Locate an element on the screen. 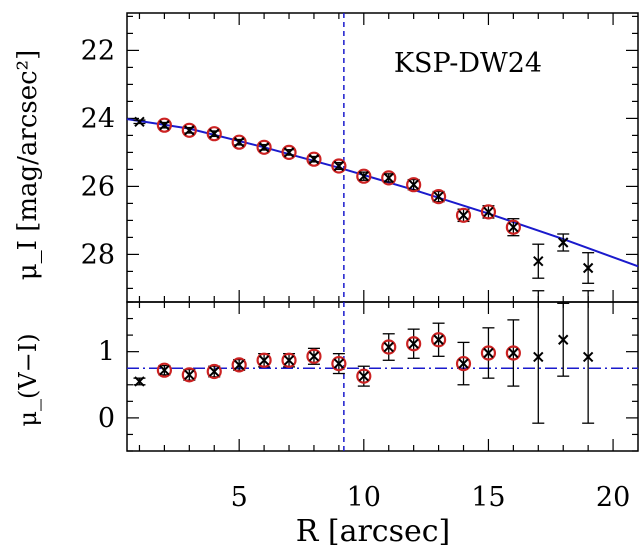 This screenshot has width=642, height=554. y-tick-label: 22 is located at coordinates (98, 50).